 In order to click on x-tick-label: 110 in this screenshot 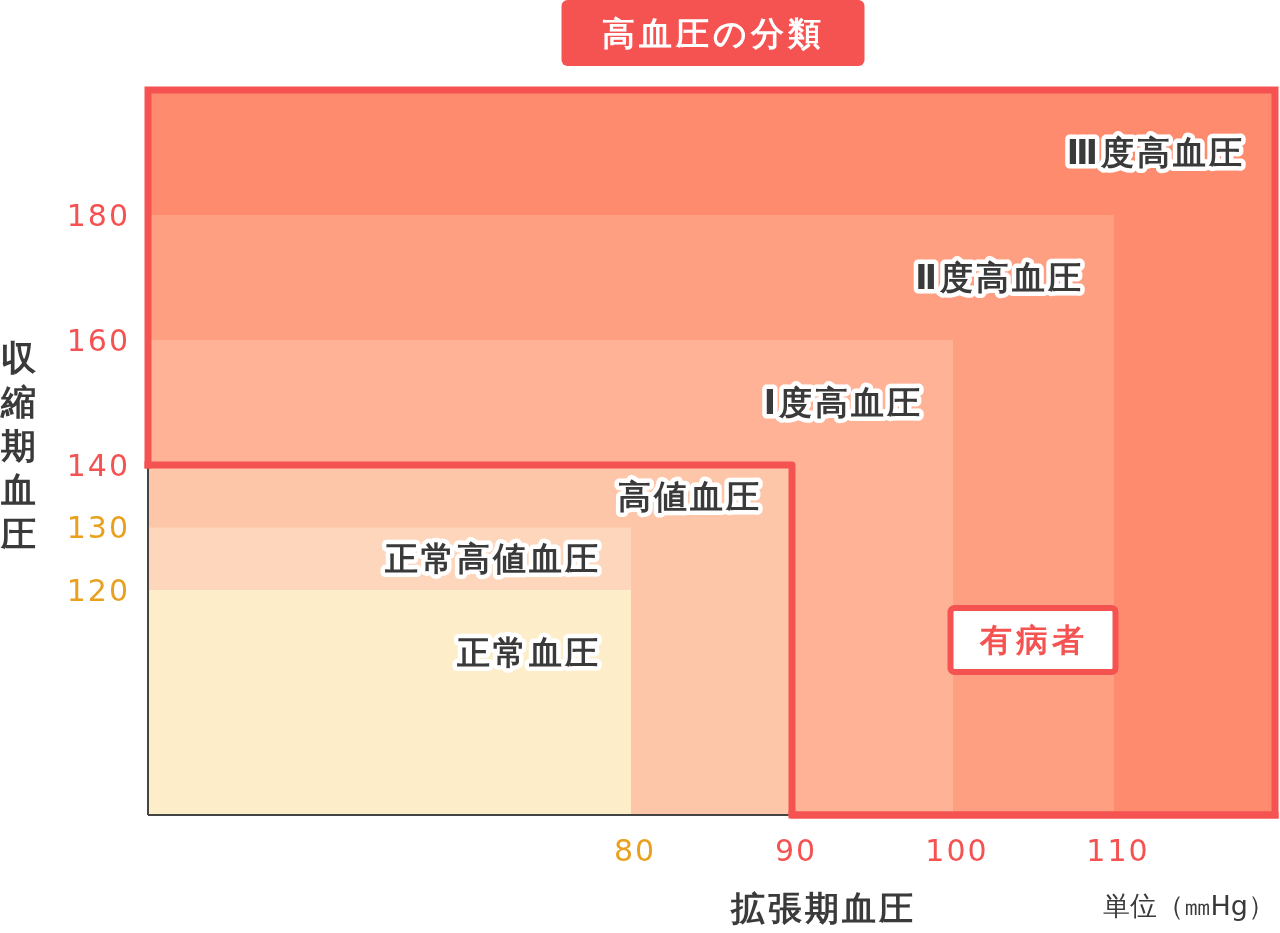, I will do `click(1118, 850)`.